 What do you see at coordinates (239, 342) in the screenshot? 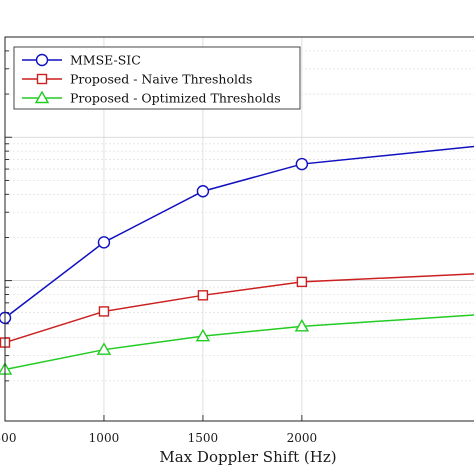
I see `series-line` at bounding box center [239, 342].